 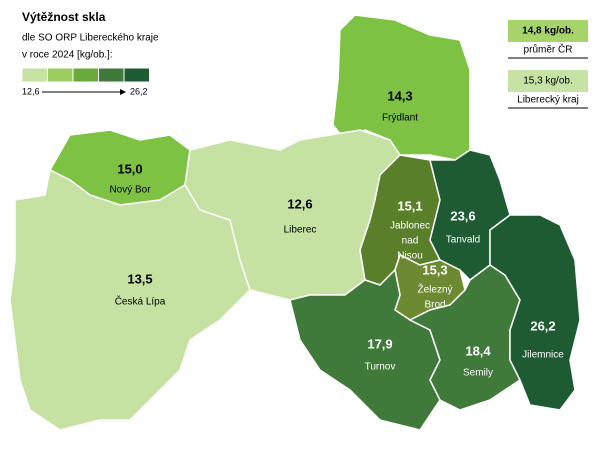 I want to click on region-name: Turnov, so click(x=380, y=367).